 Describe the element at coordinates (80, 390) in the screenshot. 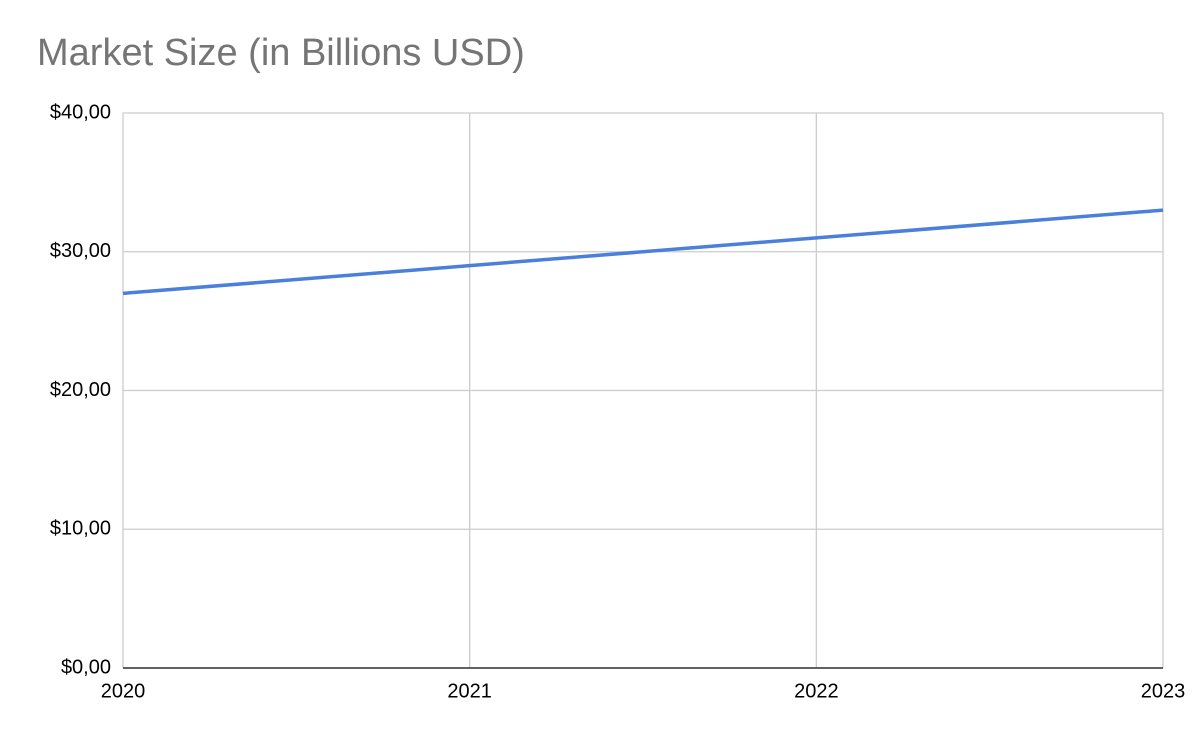

I see `y-tick-label: $20,00` at that location.